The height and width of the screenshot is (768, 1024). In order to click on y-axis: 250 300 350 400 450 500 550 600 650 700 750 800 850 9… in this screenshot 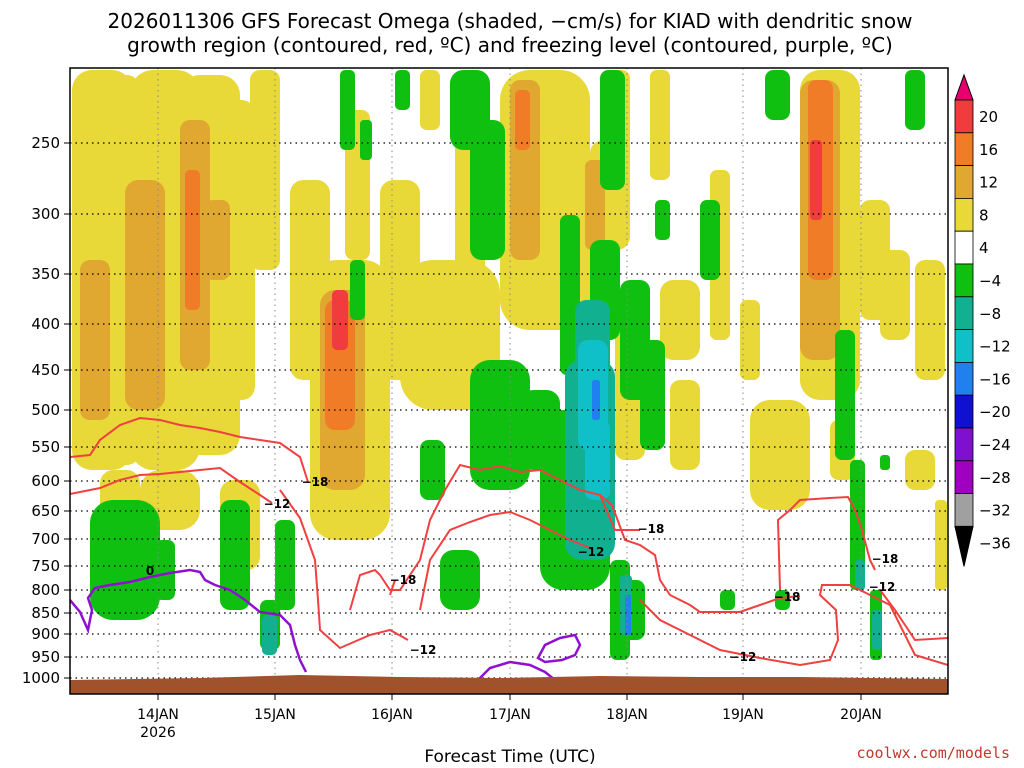, I will do `click(46, 410)`.